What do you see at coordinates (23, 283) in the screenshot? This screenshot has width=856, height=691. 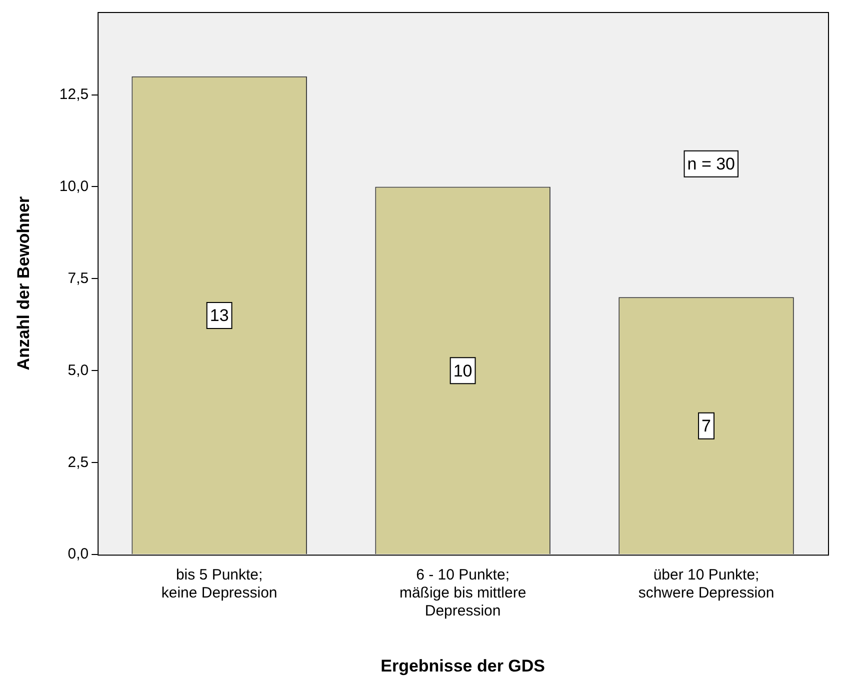 I see `y-axis-title: Anzahl der Bewohner` at bounding box center [23, 283].